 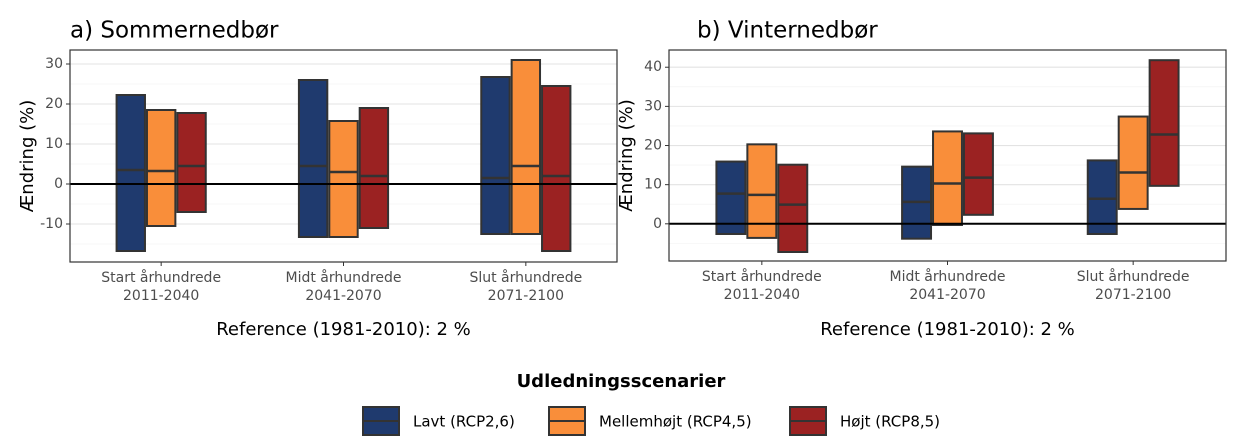 I want to click on chart-title: a) Sommernedbør, so click(x=174, y=31).